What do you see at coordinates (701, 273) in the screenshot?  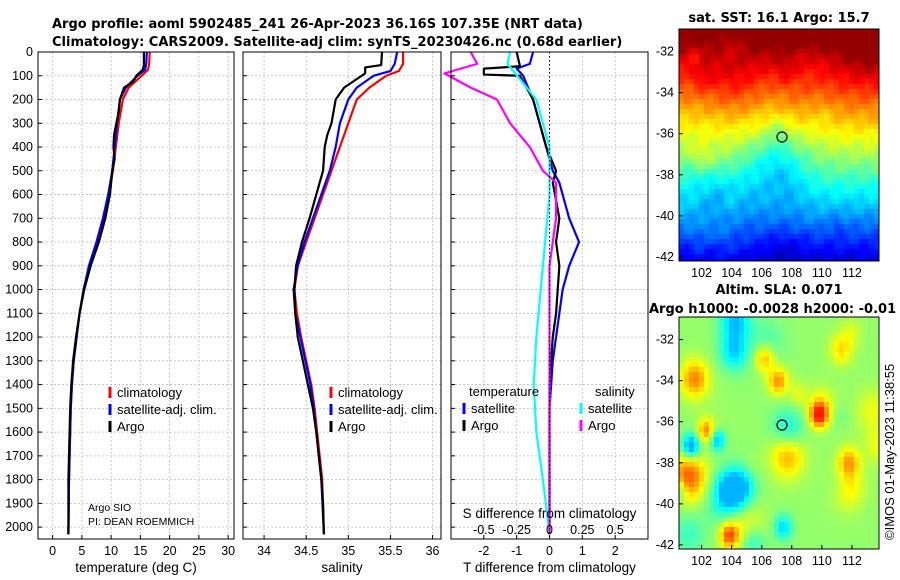 I see `x-tick-label: 102` at bounding box center [701, 273].